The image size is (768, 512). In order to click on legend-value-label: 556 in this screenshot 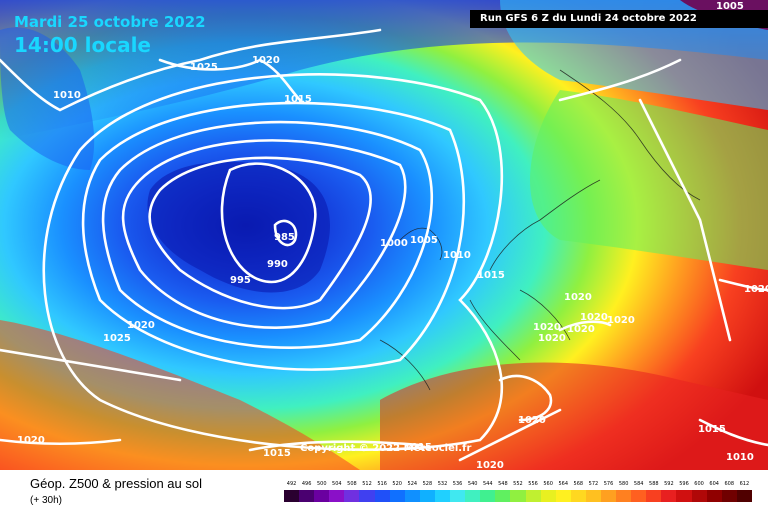, I will do `click(533, 484)`.